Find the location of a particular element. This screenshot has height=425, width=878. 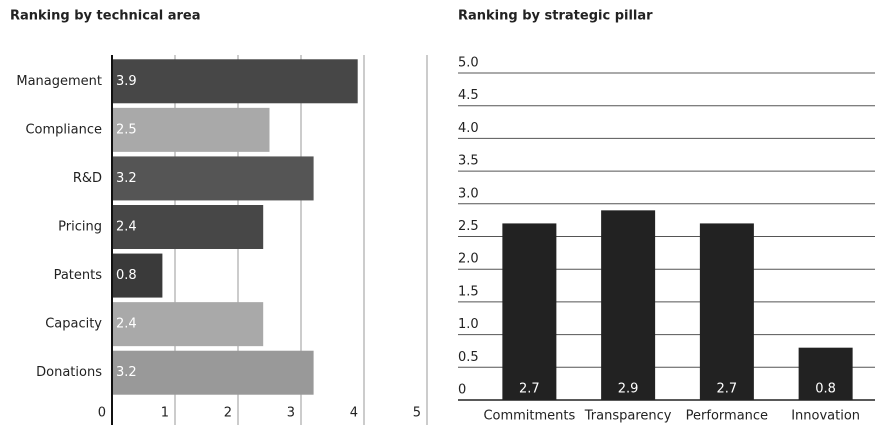

value-label: 2.9 is located at coordinates (628, 389).